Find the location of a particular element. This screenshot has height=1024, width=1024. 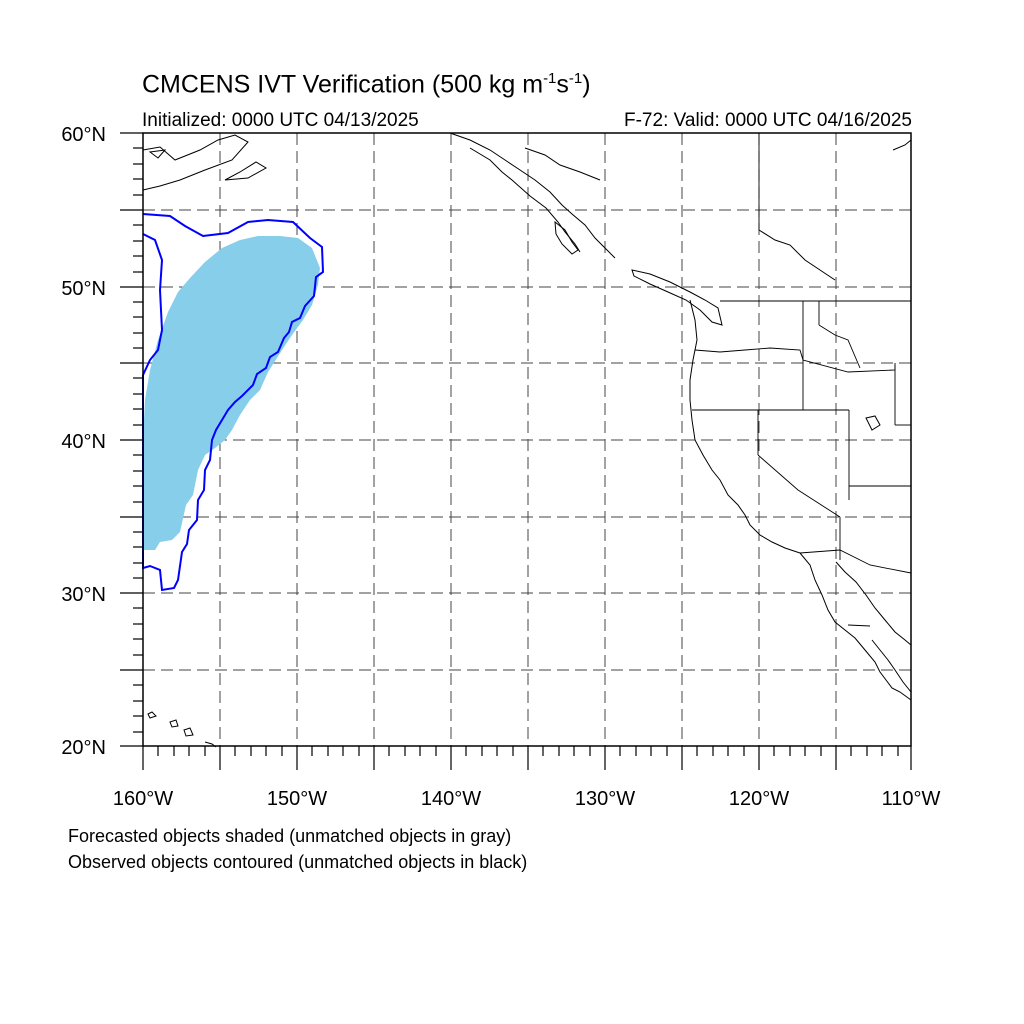

lon-label-130w: 130°W is located at coordinates (605, 799).